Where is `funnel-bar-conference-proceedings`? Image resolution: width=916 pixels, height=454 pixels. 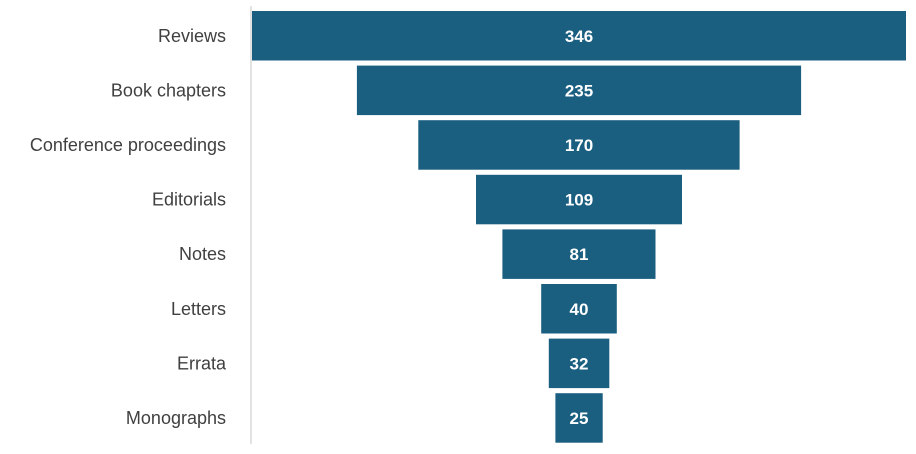
funnel-bar-conference-proceedings is located at coordinates (579, 145).